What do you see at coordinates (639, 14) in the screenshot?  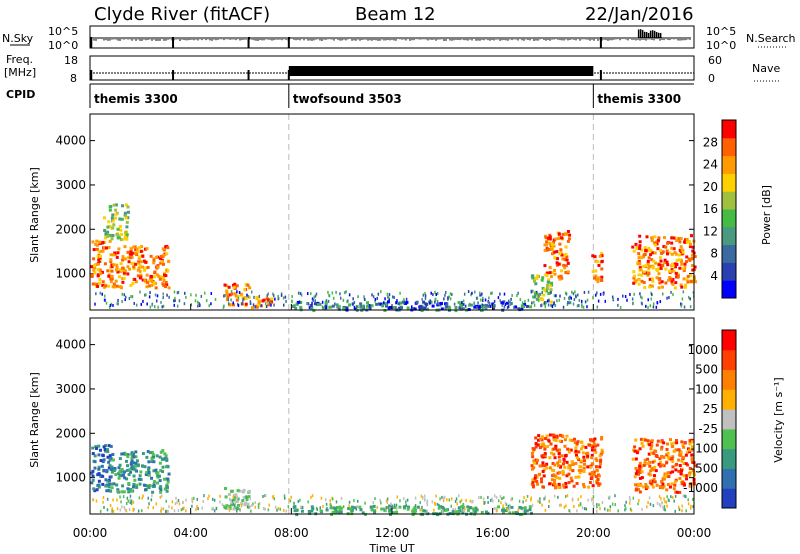 I see `date-title: 22/Jan/2016` at bounding box center [639, 14].